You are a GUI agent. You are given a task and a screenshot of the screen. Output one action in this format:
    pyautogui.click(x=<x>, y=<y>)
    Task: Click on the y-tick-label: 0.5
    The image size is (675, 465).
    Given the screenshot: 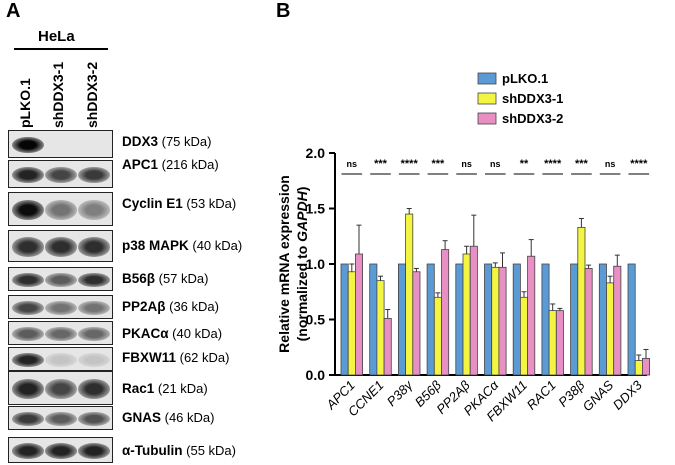 What is the action you would take?
    pyautogui.click(x=316, y=320)
    